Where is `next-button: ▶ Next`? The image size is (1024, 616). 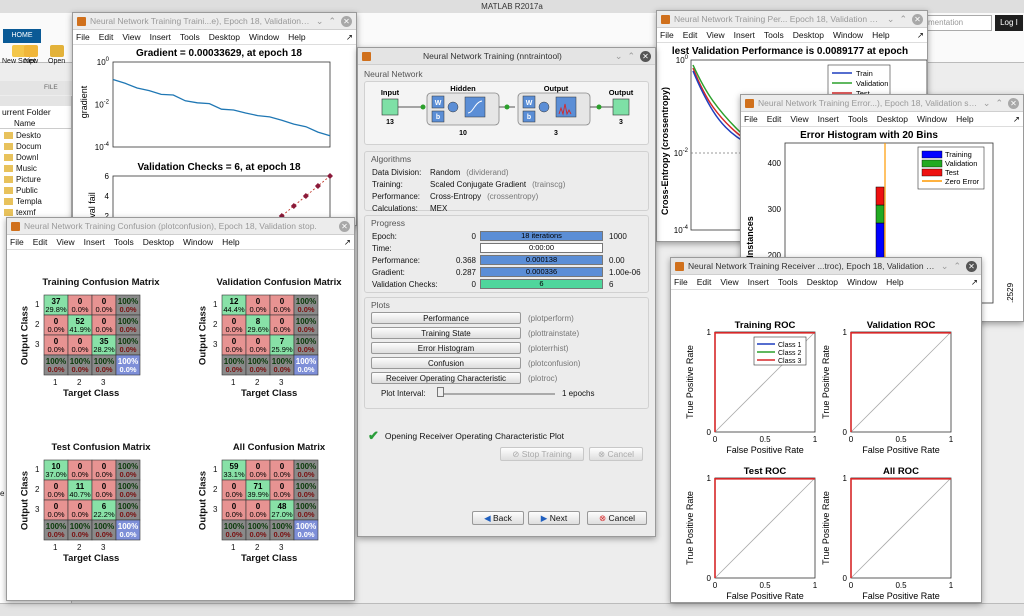
next-button: ▶ Next is located at coordinates (554, 518).